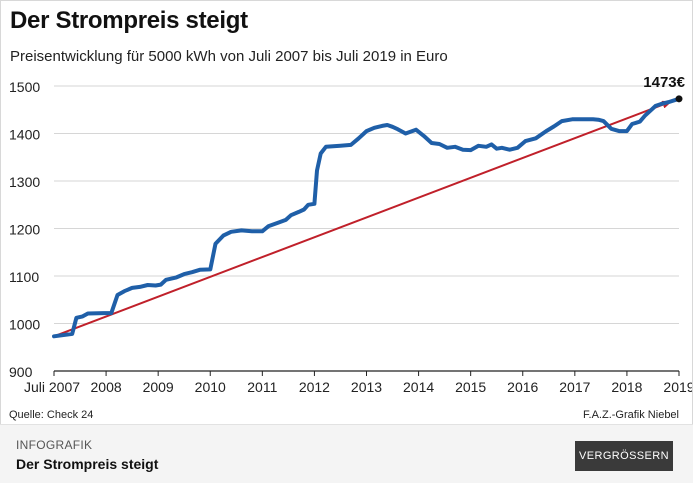 This screenshot has width=693, height=483. Describe the element at coordinates (87, 464) in the screenshot. I see `footer-caption: Der Strompreis steigt` at that location.